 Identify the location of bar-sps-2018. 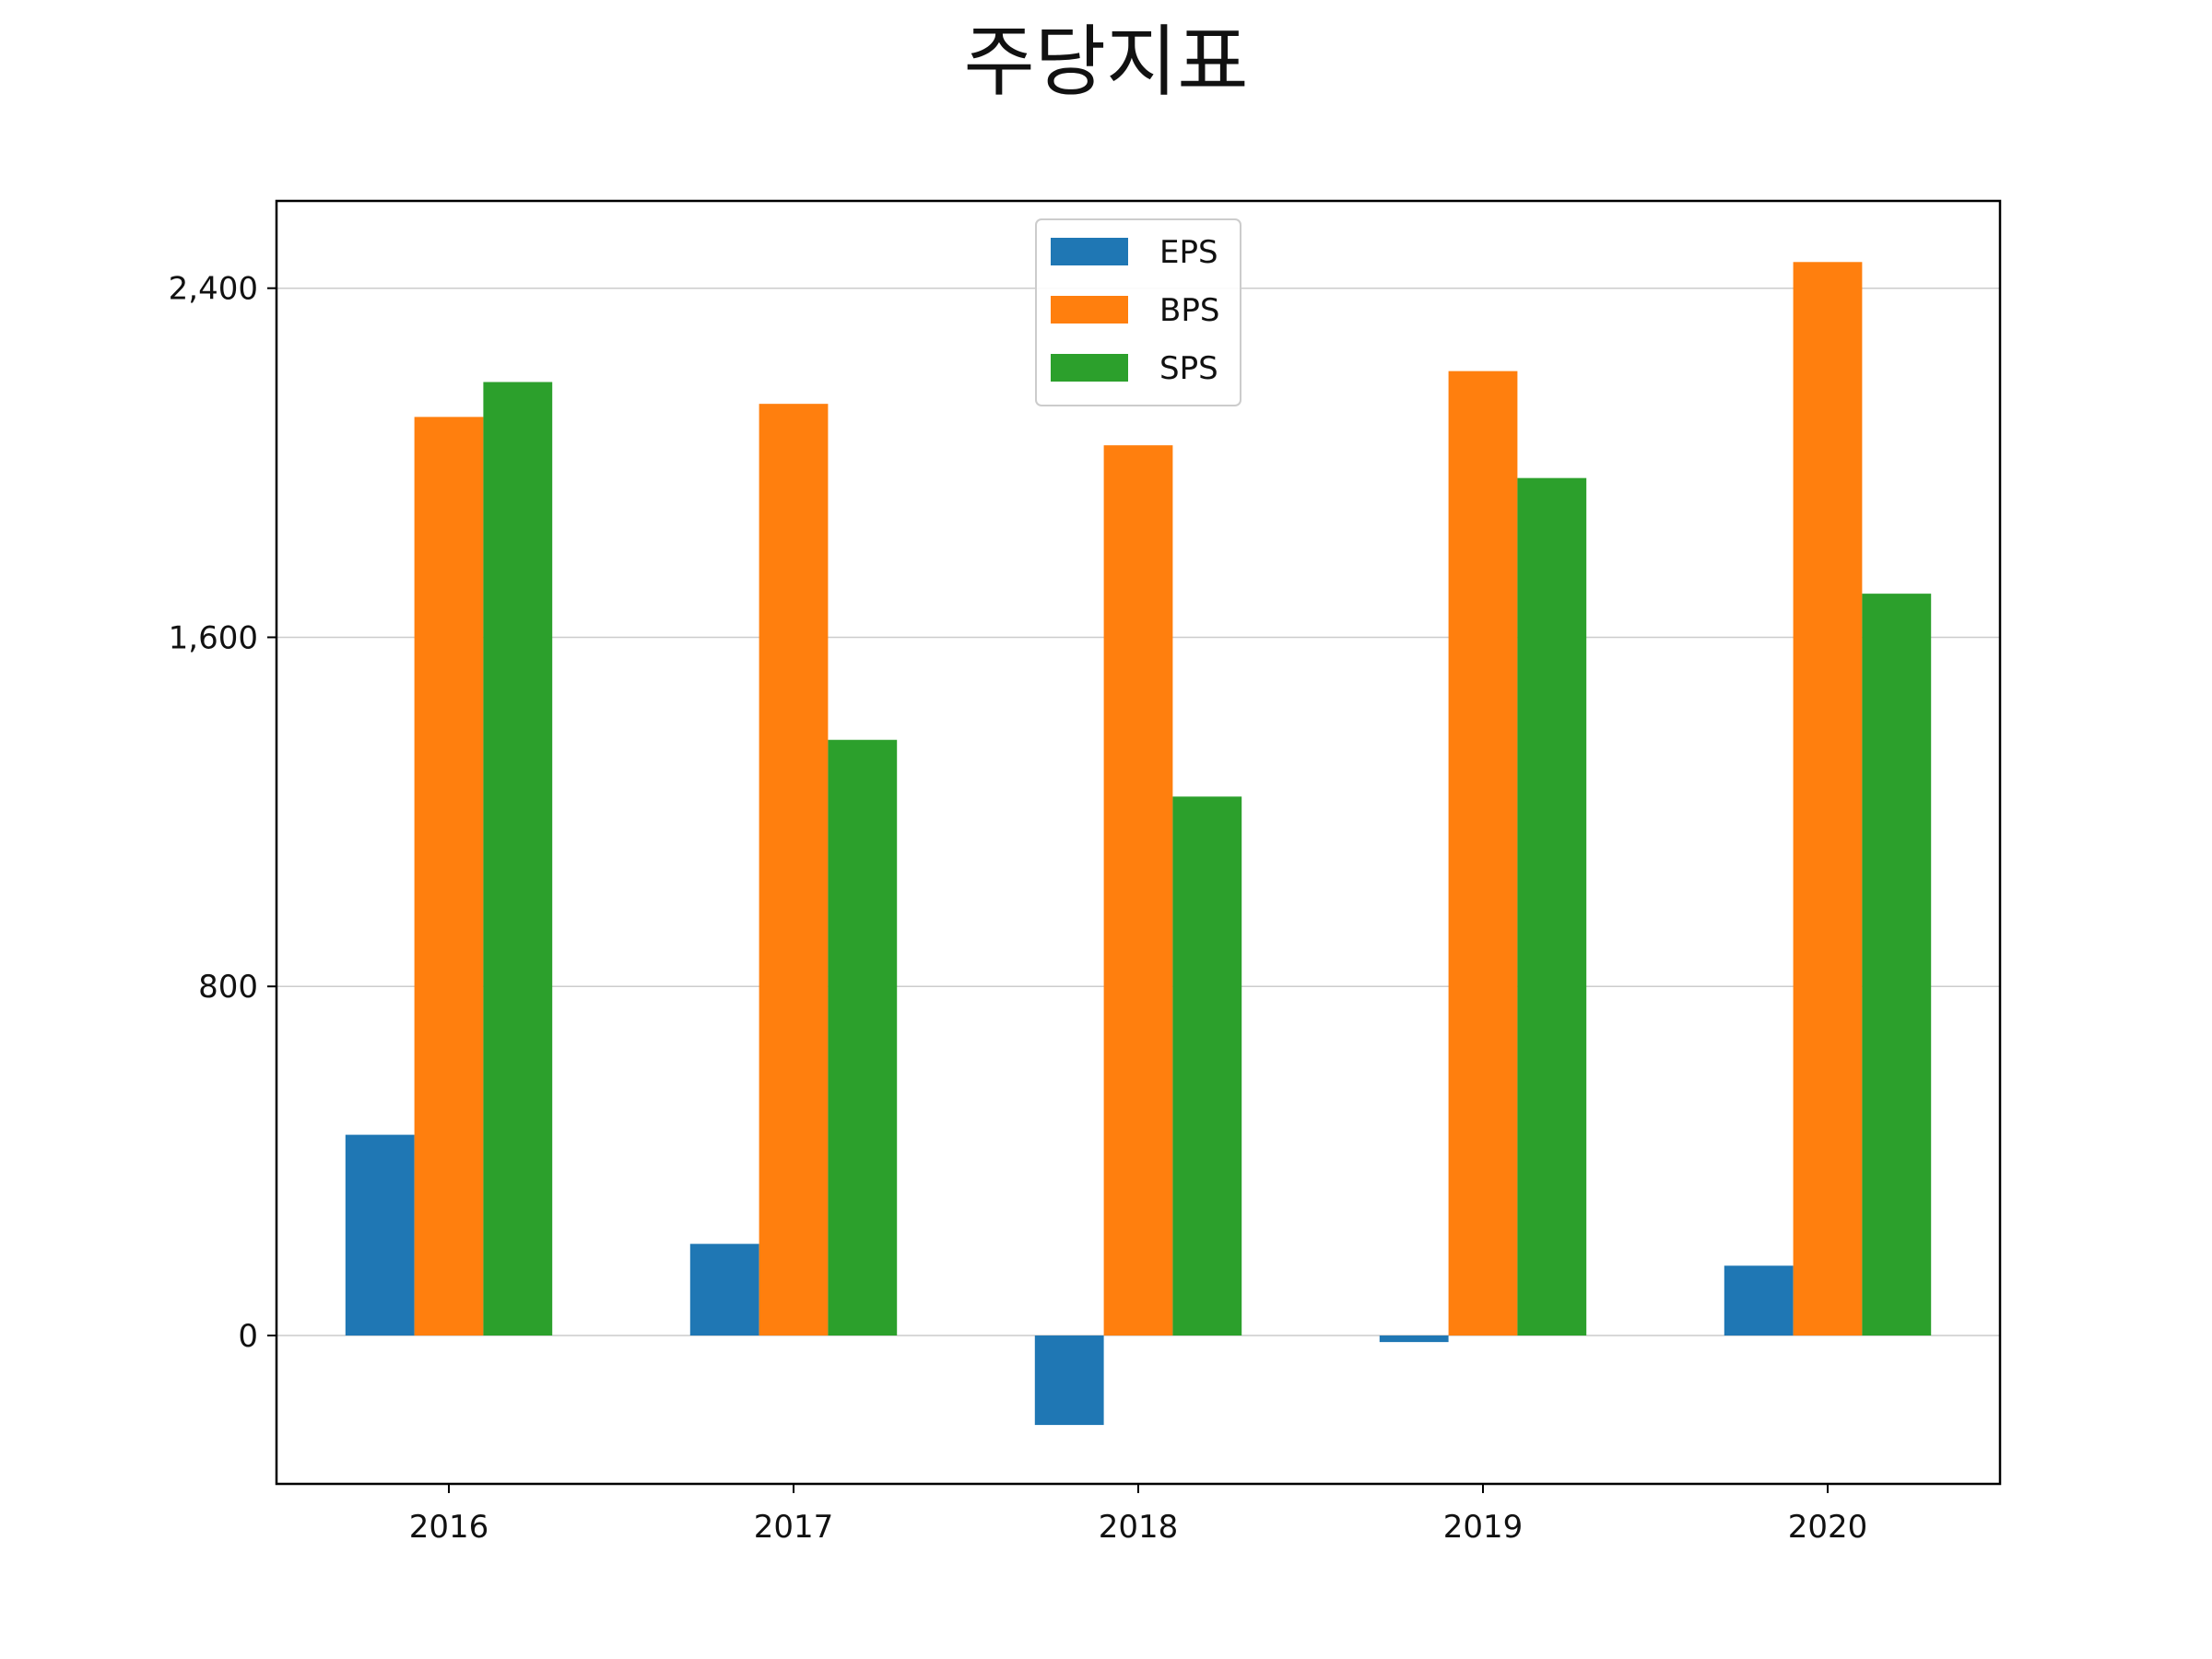
(1207, 1066).